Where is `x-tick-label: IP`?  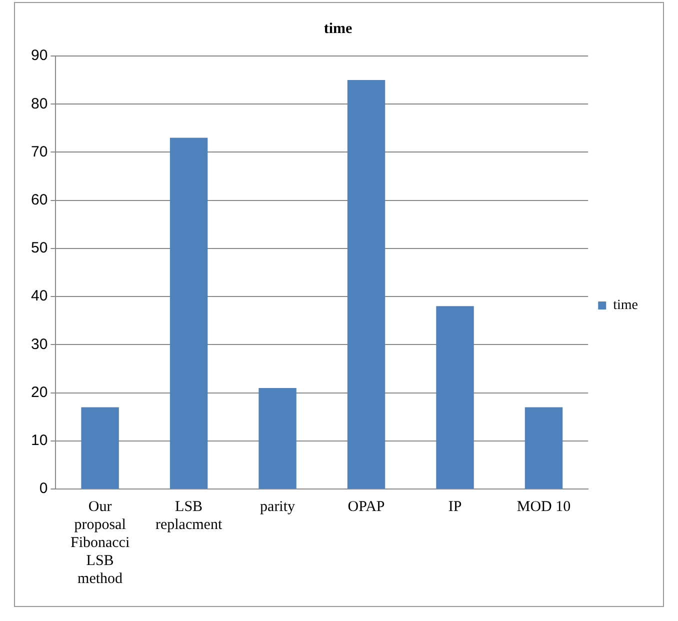
x-tick-label: IP is located at coordinates (455, 506).